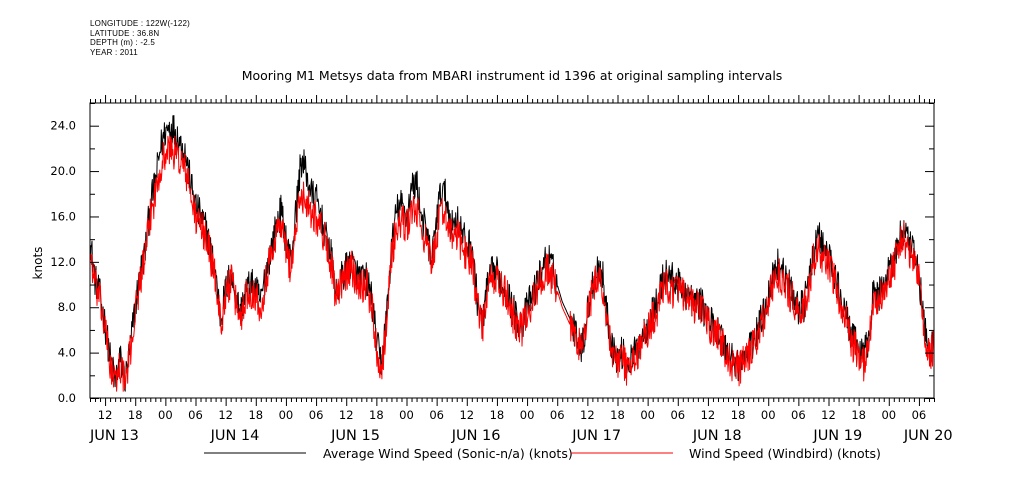 This screenshot has height=504, width=1009. I want to click on y-tick-label: 0.0, so click(67, 398).